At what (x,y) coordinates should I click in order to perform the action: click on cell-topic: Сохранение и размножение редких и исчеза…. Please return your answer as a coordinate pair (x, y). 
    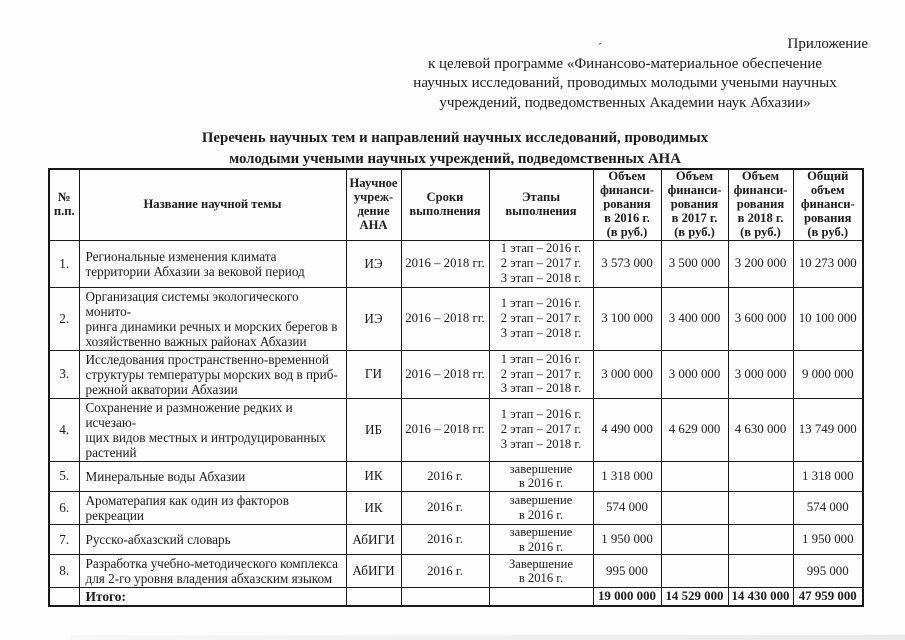
    Looking at the image, I should click on (212, 429).